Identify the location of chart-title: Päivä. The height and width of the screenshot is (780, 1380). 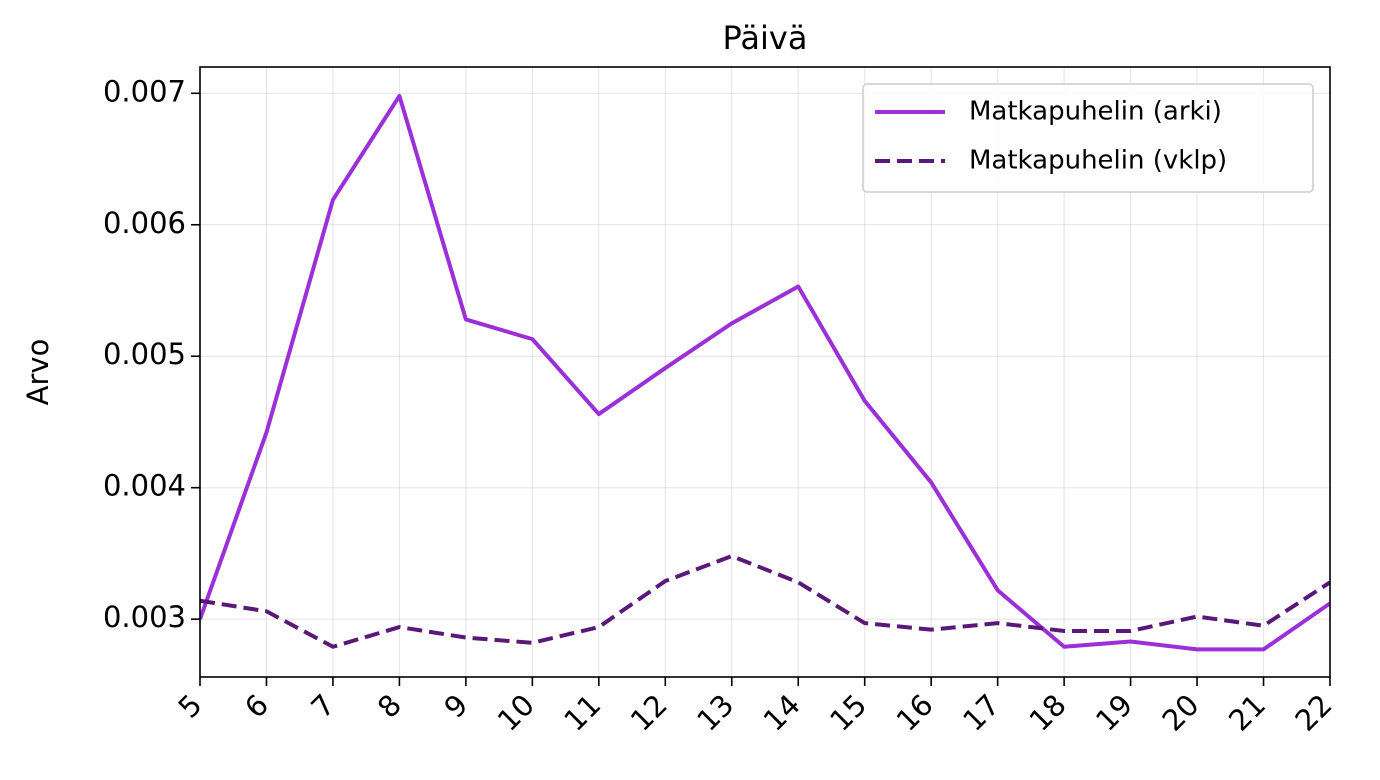
(765, 38).